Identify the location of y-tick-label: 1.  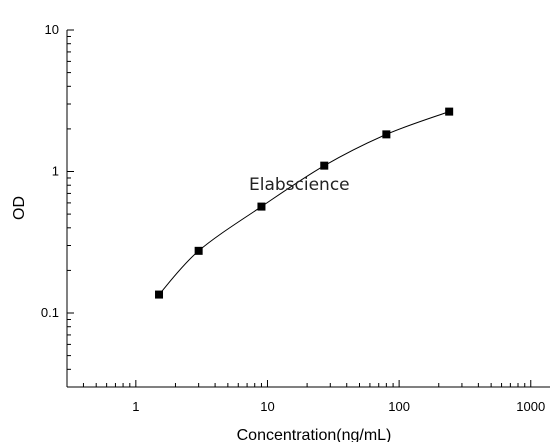
(55, 171).